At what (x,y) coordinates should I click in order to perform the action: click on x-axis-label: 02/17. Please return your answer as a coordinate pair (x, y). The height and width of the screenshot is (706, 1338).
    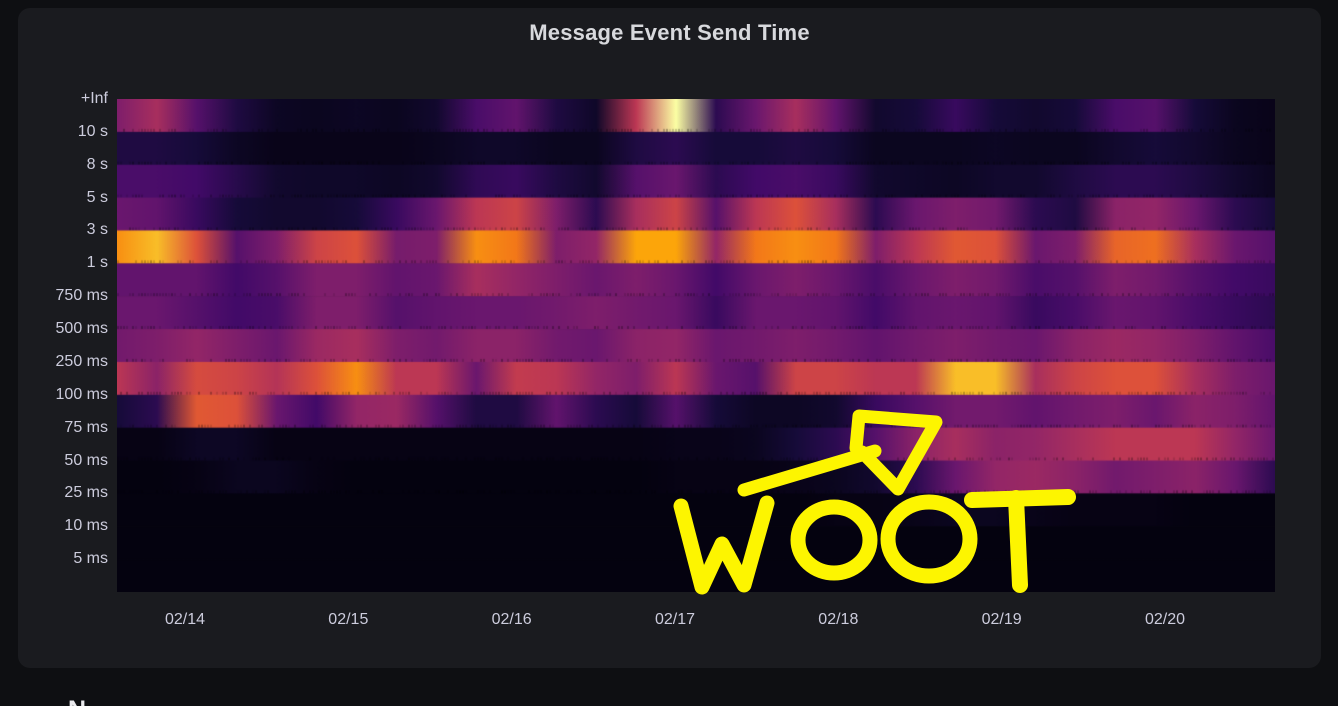
    Looking at the image, I should click on (674, 619).